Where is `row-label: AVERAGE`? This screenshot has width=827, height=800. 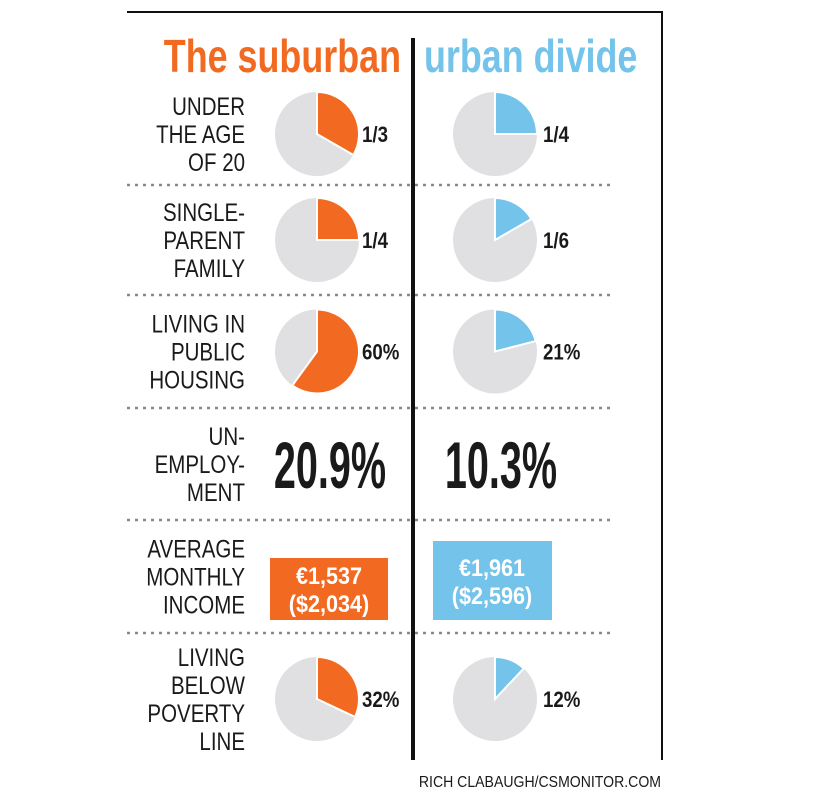 row-label: AVERAGE is located at coordinates (196, 549).